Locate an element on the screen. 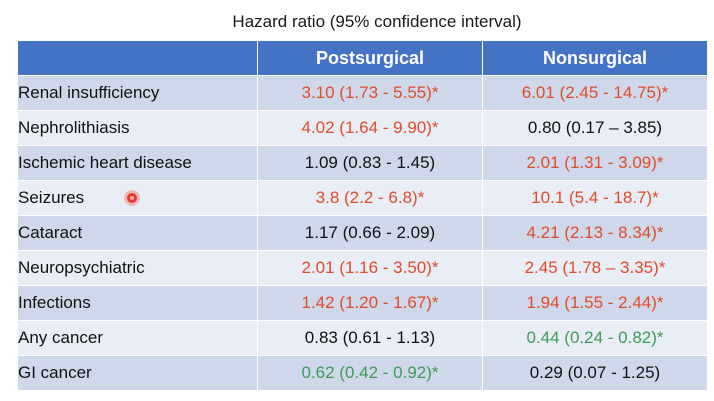 The image size is (714, 401). nonsurgical-value: 2.45 (1.78 – 3.35)* is located at coordinates (595, 268).